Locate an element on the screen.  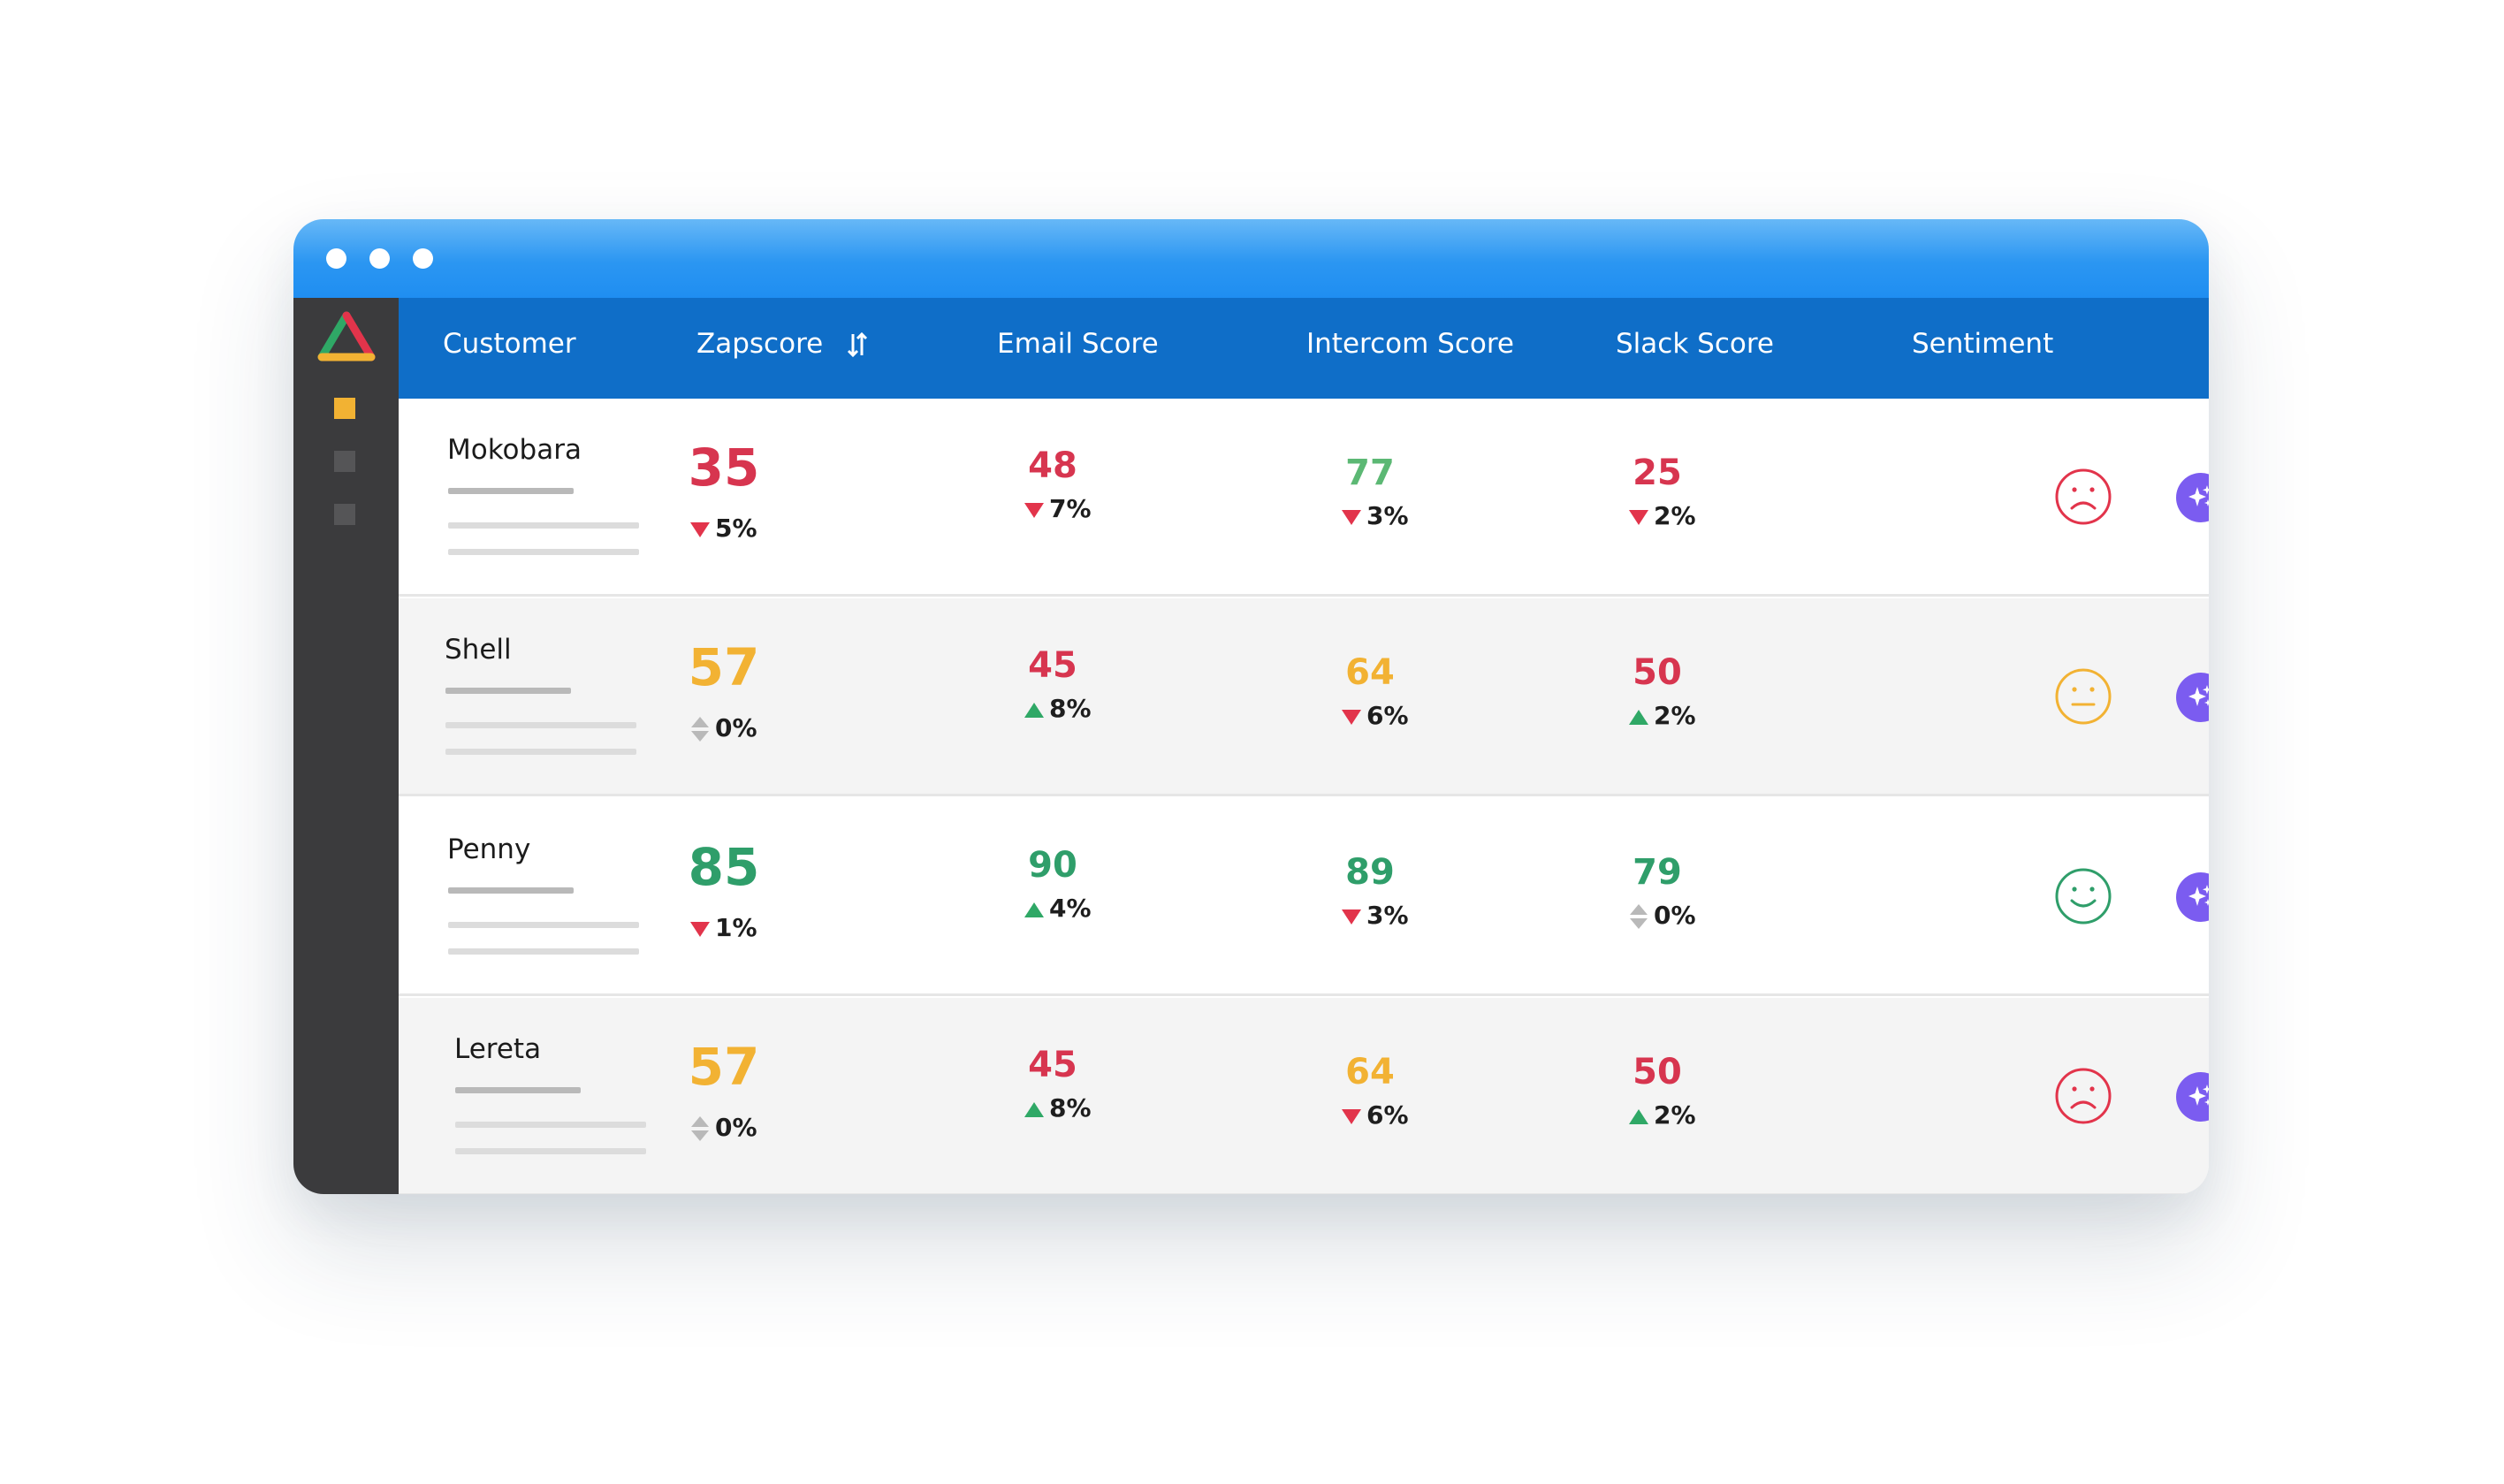
table-row: Penny 85 1% 90 4% 89 3% 79 0% is located at coordinates (1304, 897).